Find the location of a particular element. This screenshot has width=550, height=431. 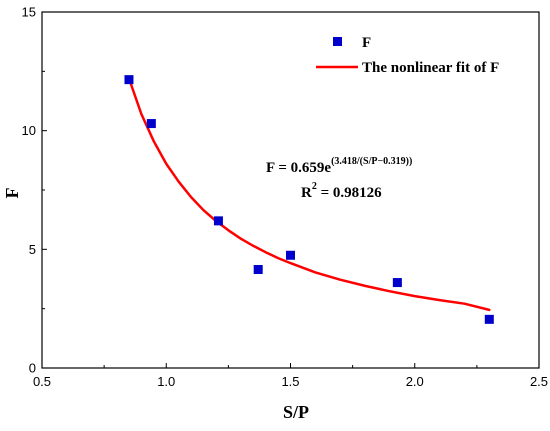

legend-label-fit: The nonlinear fit of F is located at coordinates (430, 68).